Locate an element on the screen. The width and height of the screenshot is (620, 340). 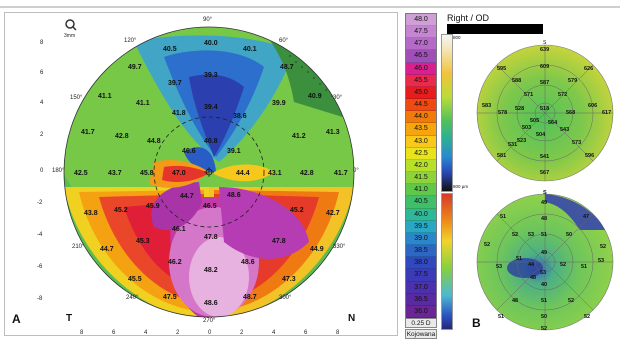
color-scale-step: 43.0 is located at coordinates (421, 141).